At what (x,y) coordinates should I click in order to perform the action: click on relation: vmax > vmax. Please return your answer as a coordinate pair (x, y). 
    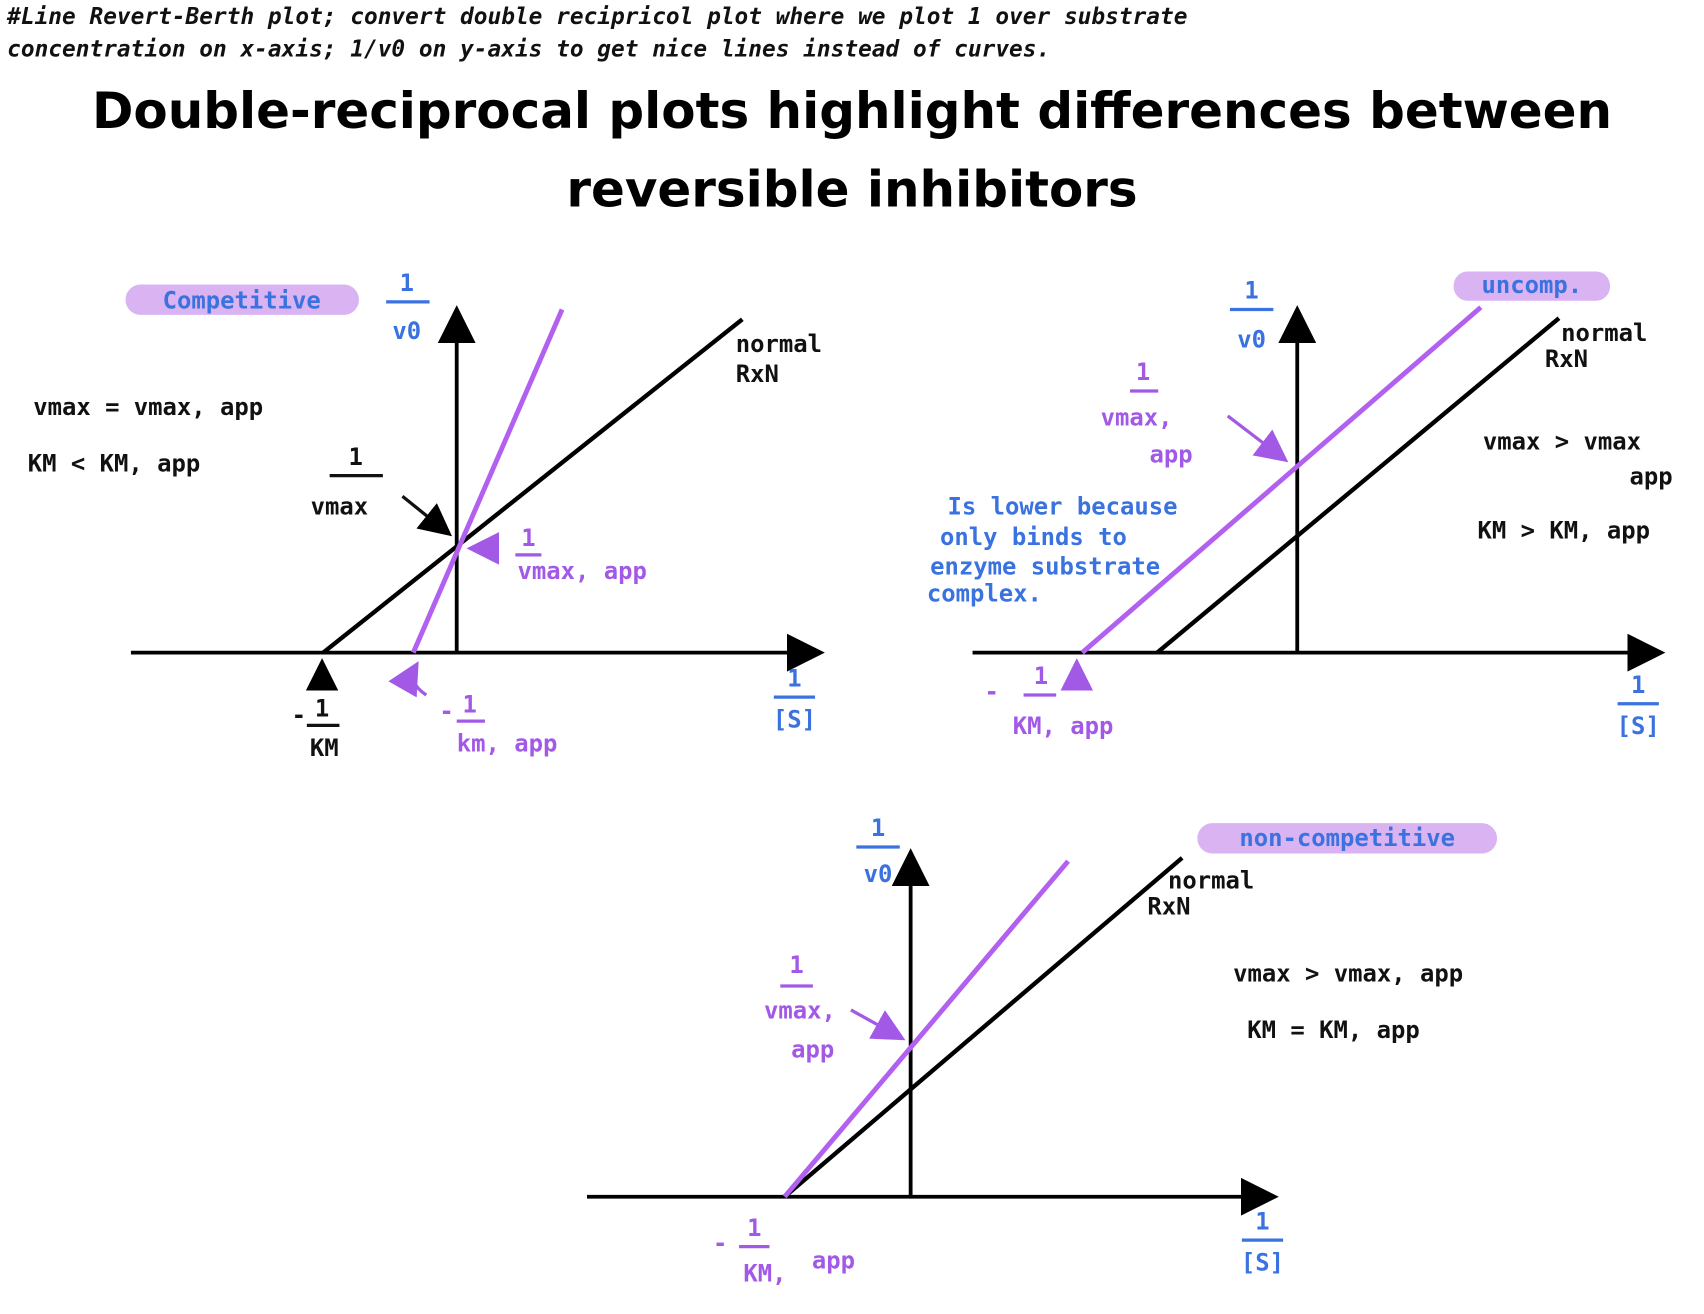
    Looking at the image, I should click on (1562, 442).